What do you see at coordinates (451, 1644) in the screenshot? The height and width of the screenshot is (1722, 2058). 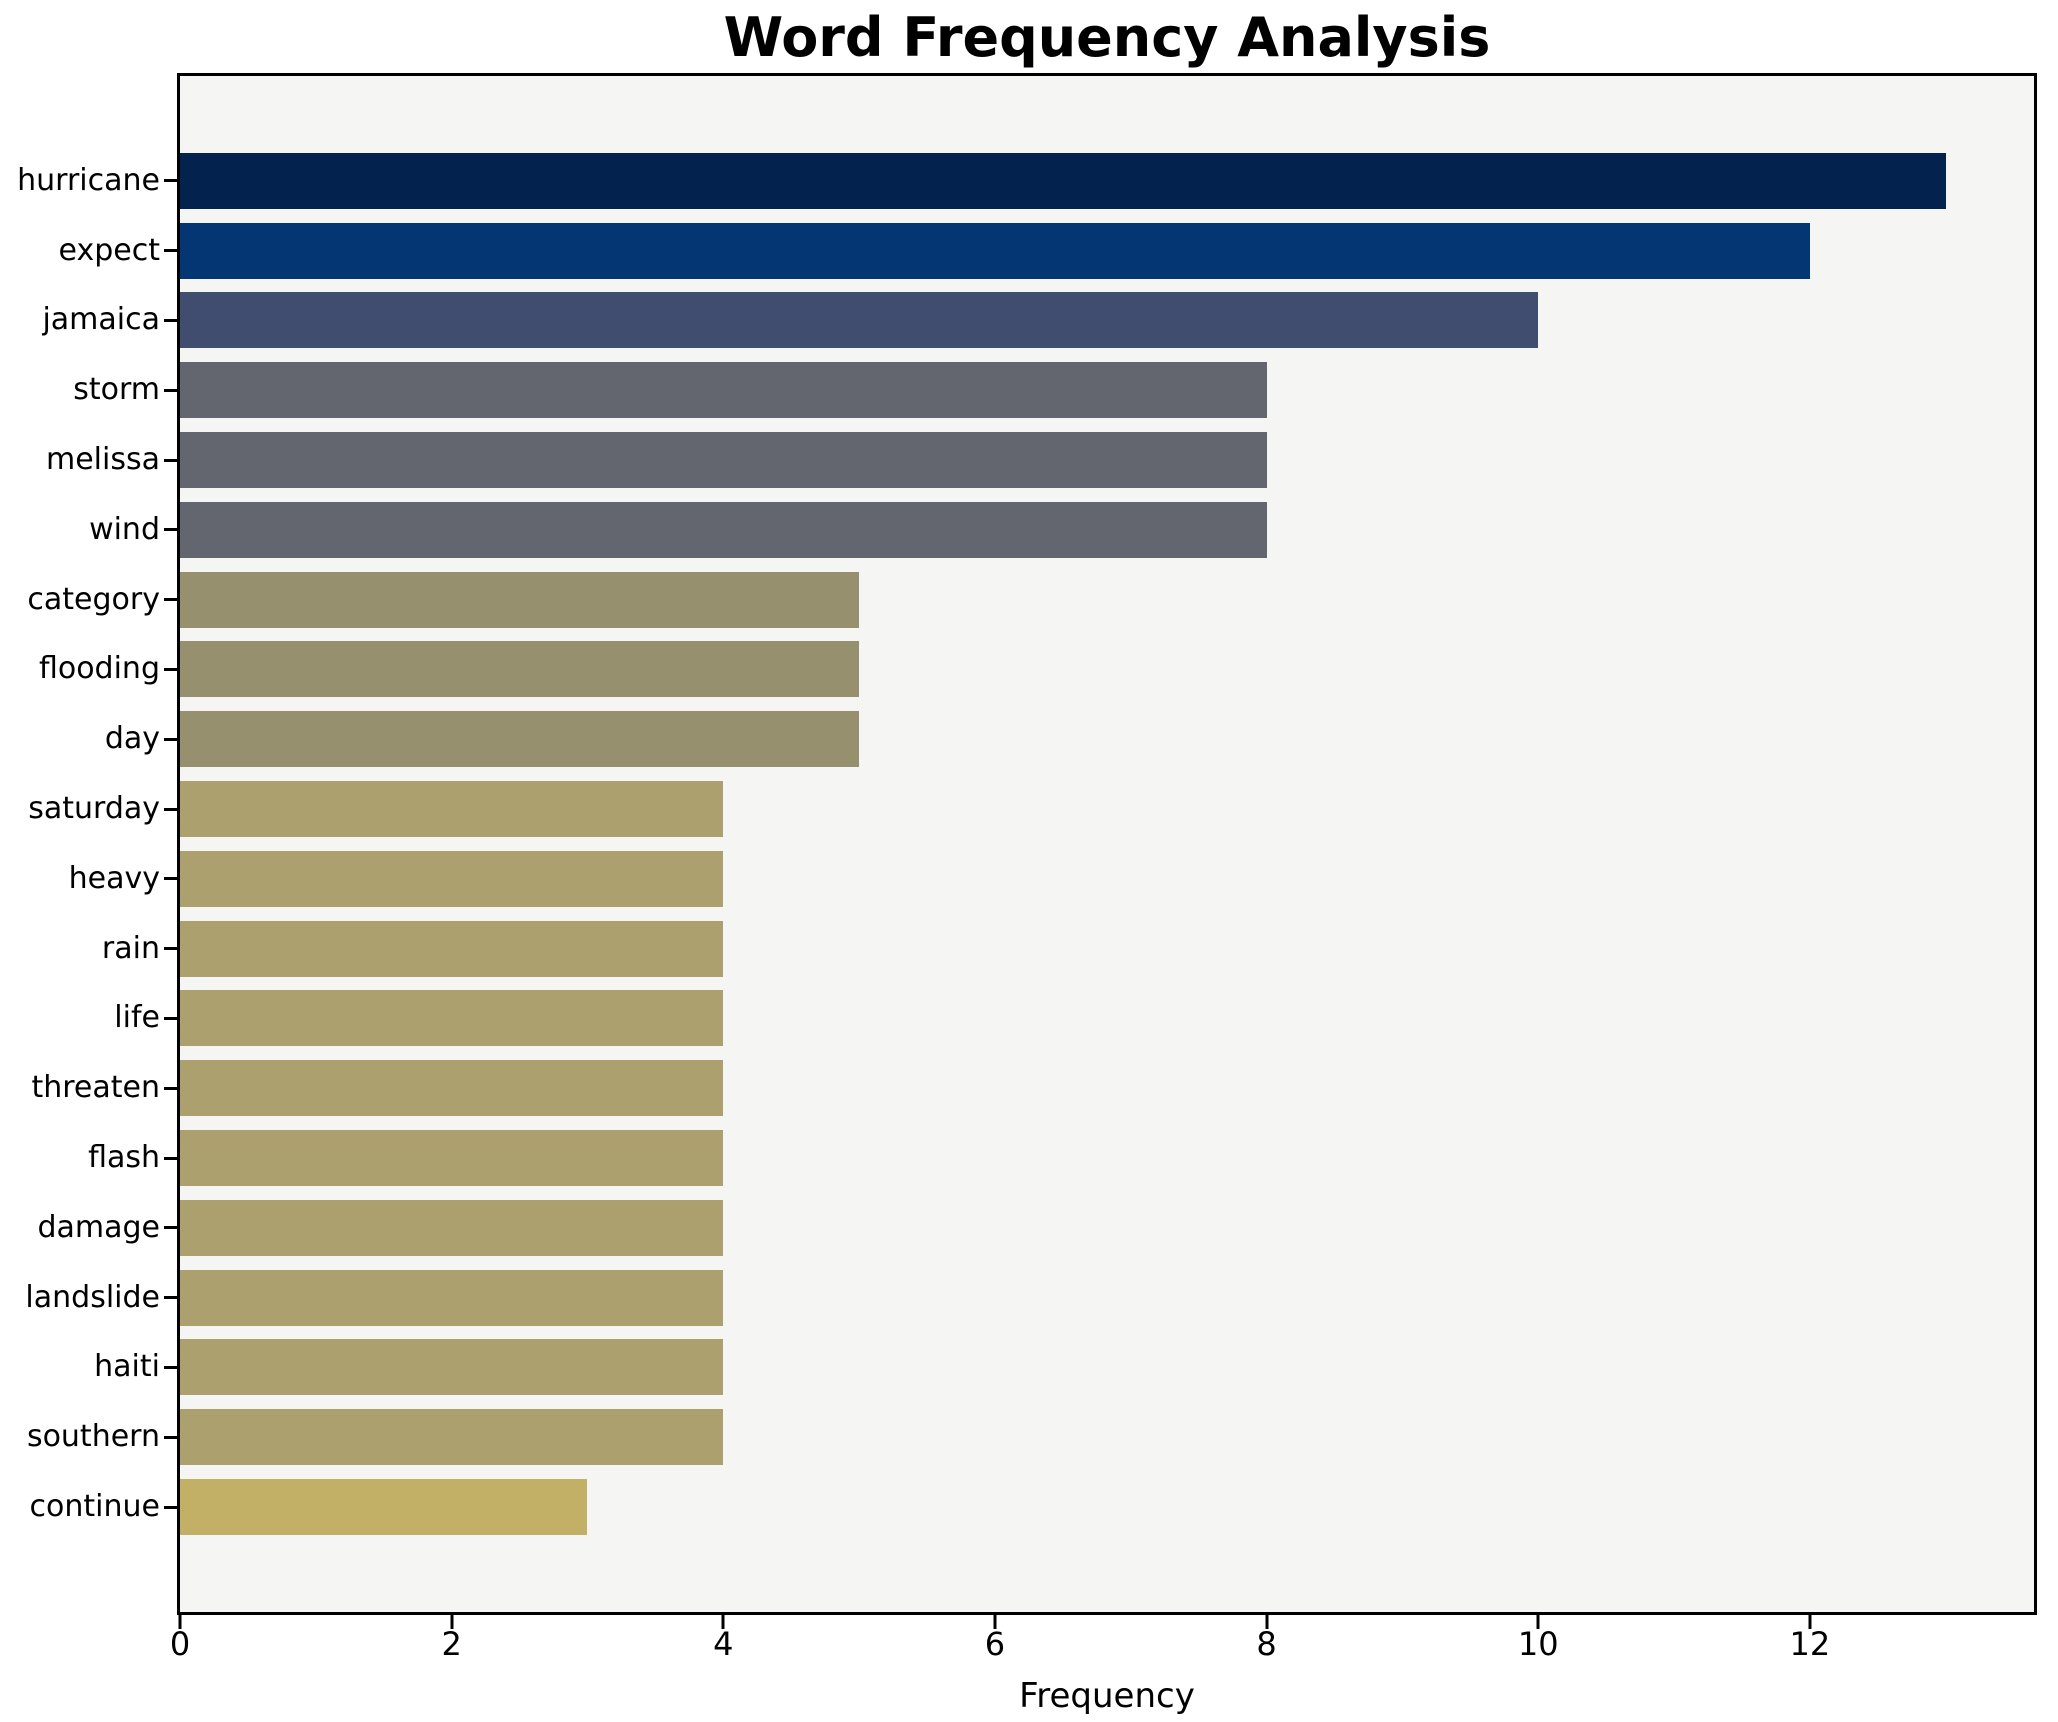 I see `x-tick-label: 2` at bounding box center [451, 1644].